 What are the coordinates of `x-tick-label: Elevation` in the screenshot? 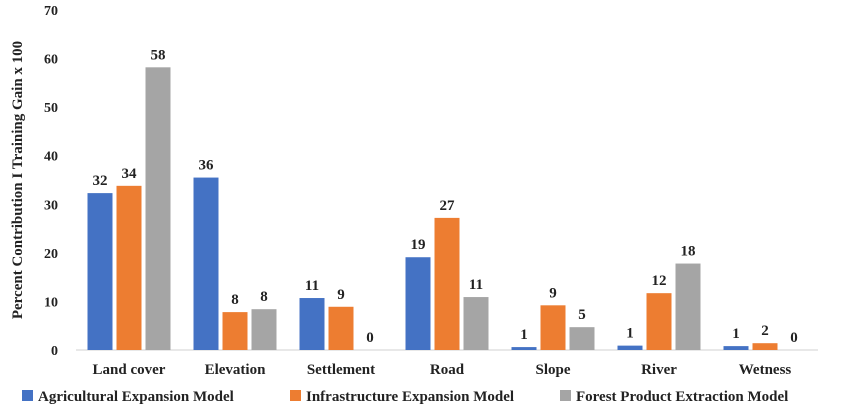 It's located at (235, 370).